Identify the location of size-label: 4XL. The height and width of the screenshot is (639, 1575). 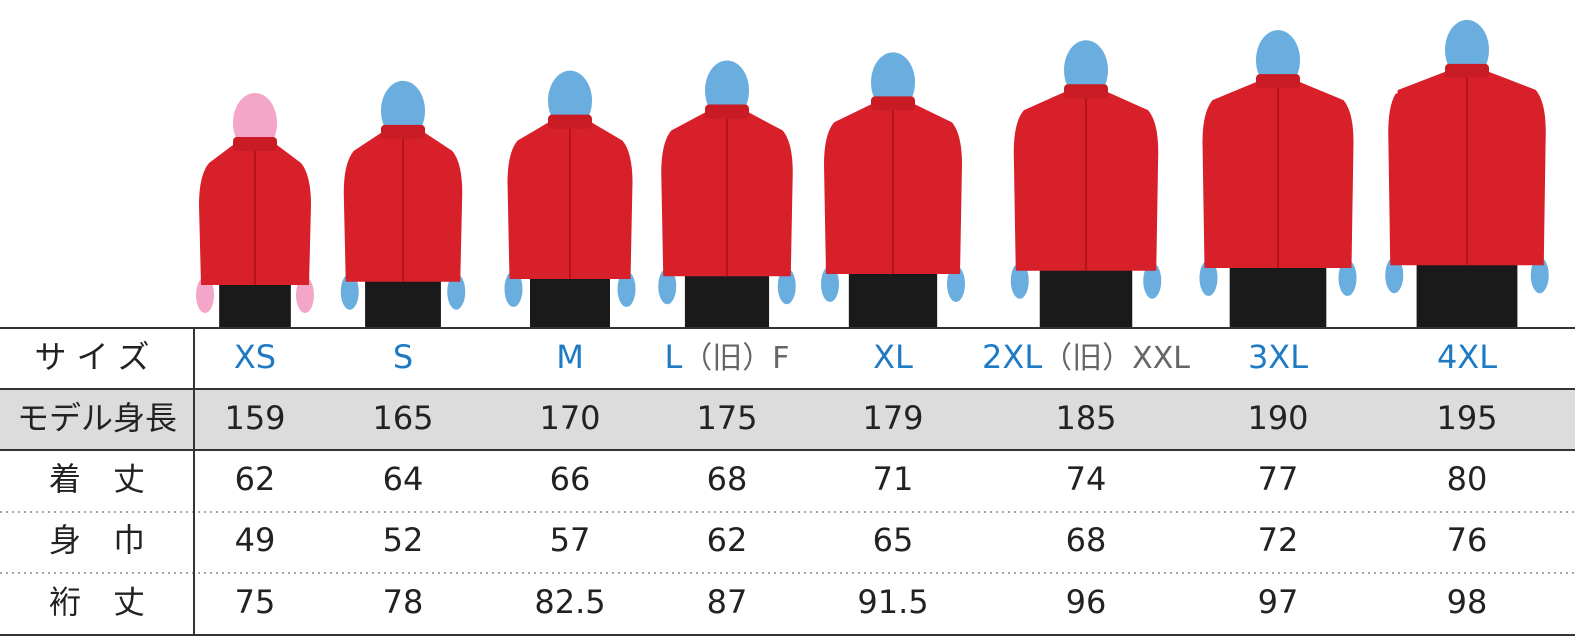
(1467, 357).